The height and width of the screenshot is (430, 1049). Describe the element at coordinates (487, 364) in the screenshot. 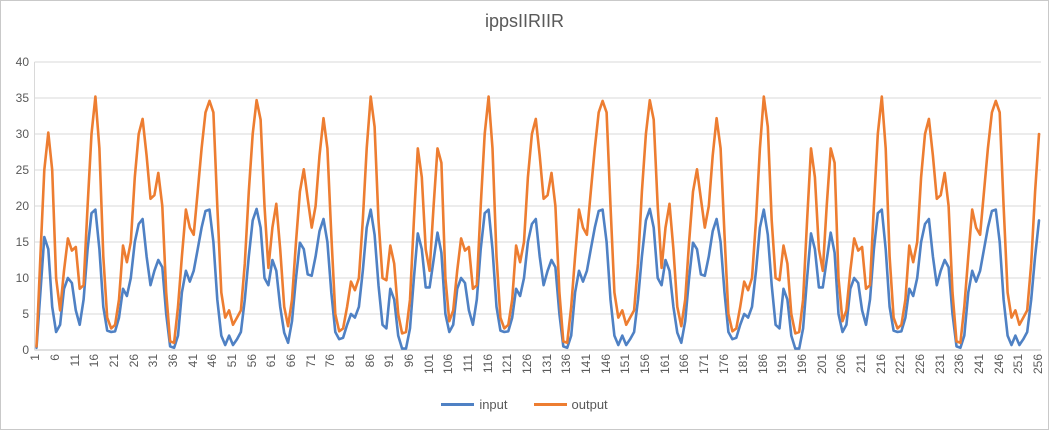

I see `x-tick-label: 116` at that location.